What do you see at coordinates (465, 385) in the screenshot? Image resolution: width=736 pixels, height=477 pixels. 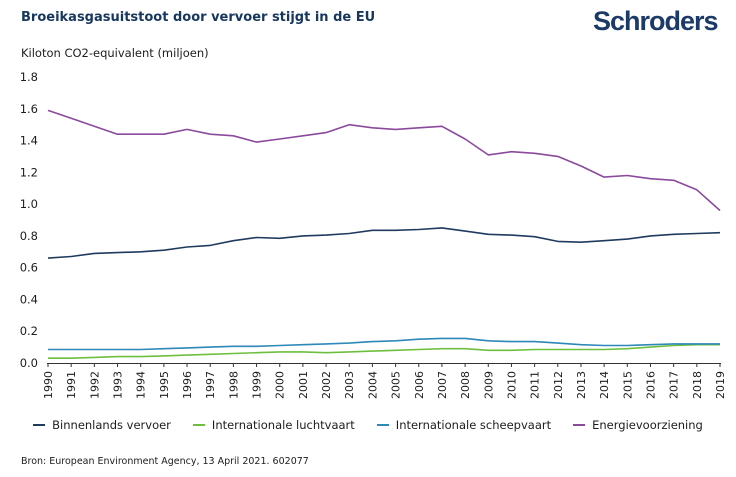 I see `x-tick-label: 2008` at bounding box center [465, 385].